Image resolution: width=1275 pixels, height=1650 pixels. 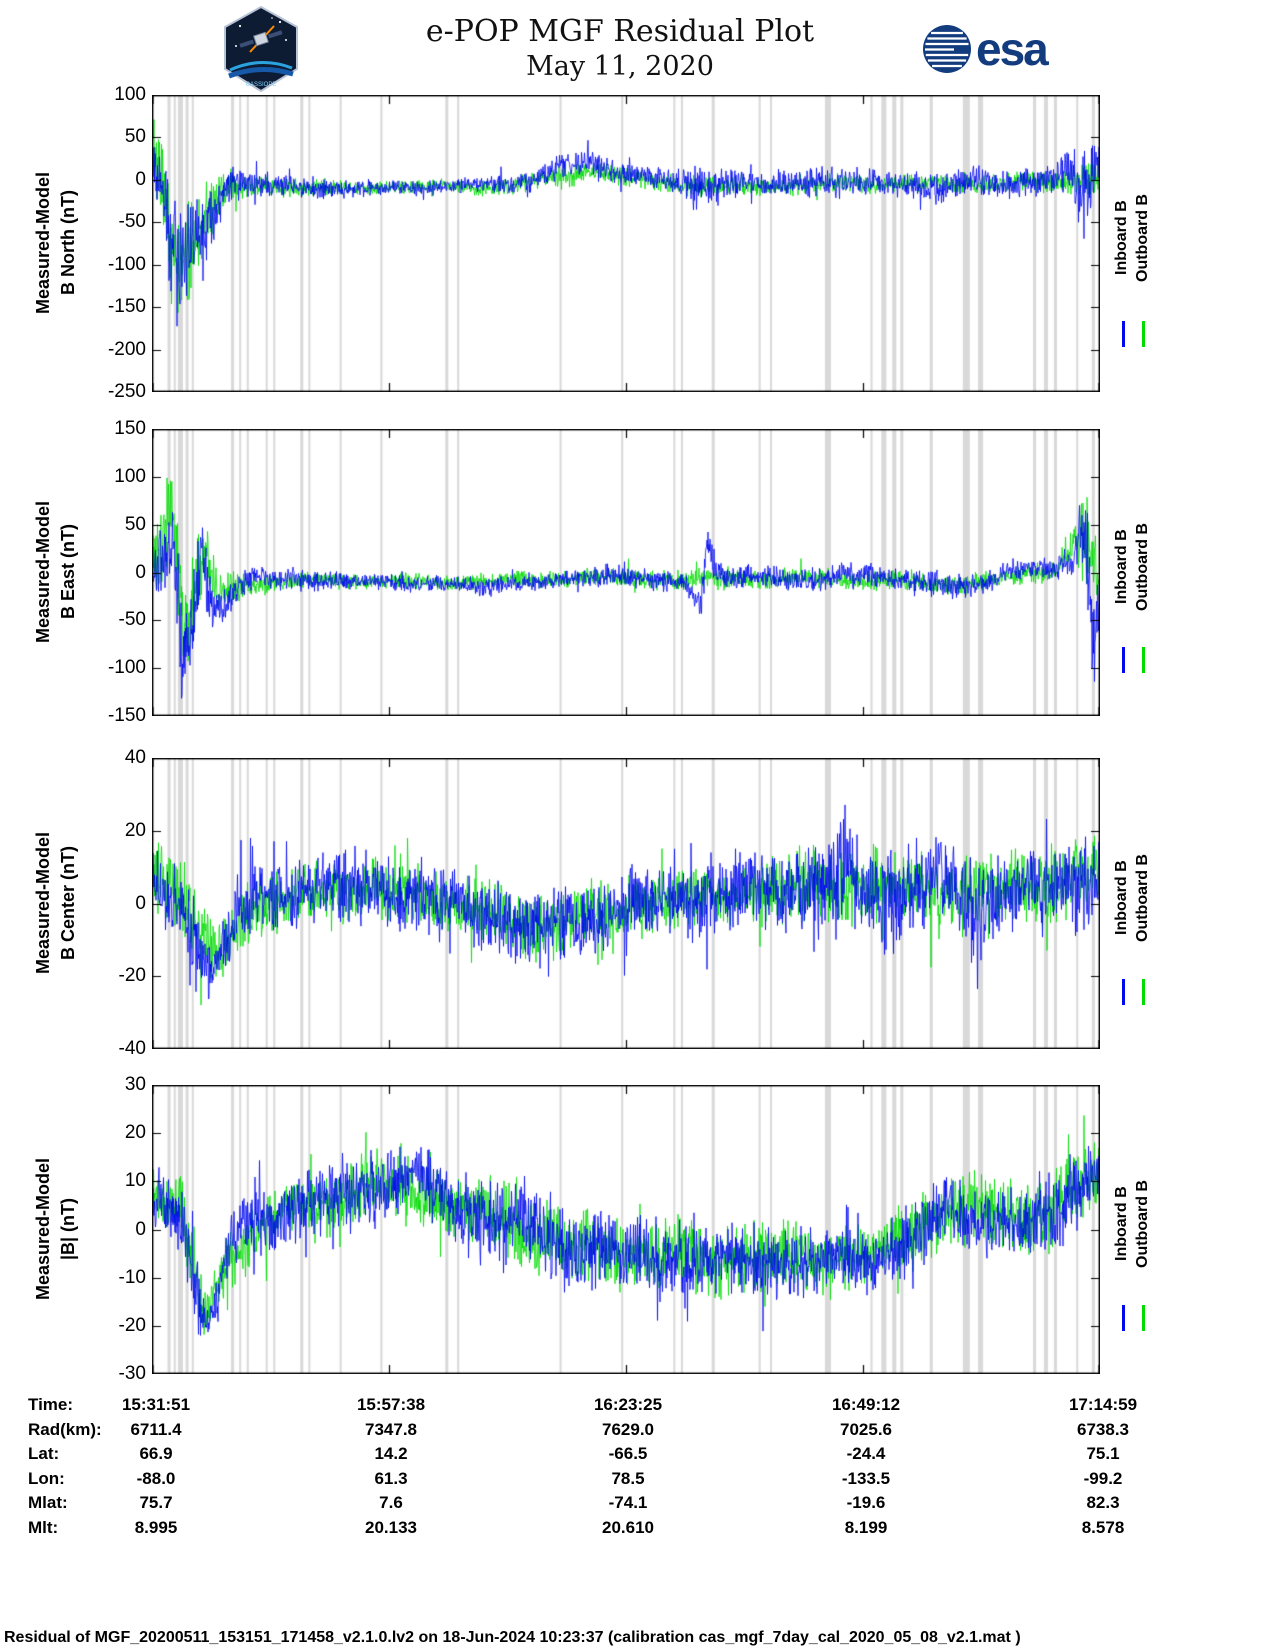 What do you see at coordinates (866, 1527) in the screenshot?
I see `table-cell: 8.199` at bounding box center [866, 1527].